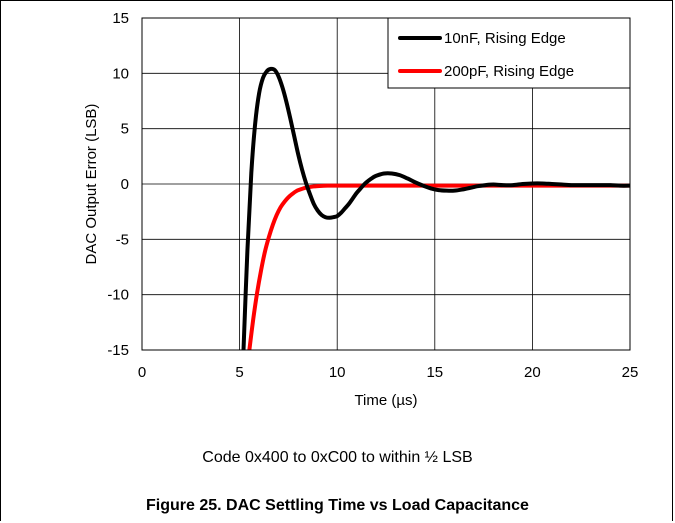 The height and width of the screenshot is (523, 675). What do you see at coordinates (337, 457) in the screenshot?
I see `chart-note: Code 0x400 to 0xC00 to within ½ LSB` at bounding box center [337, 457].